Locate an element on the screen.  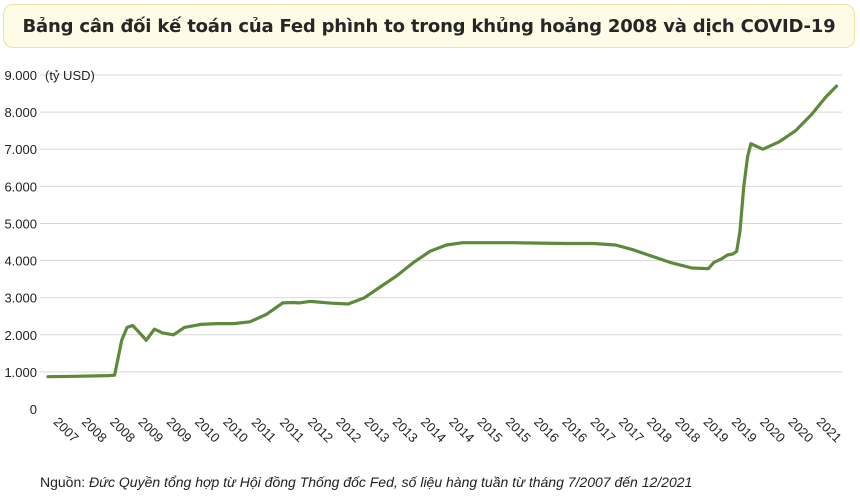
y-tick-label: 8.000 is located at coordinates (20, 112).